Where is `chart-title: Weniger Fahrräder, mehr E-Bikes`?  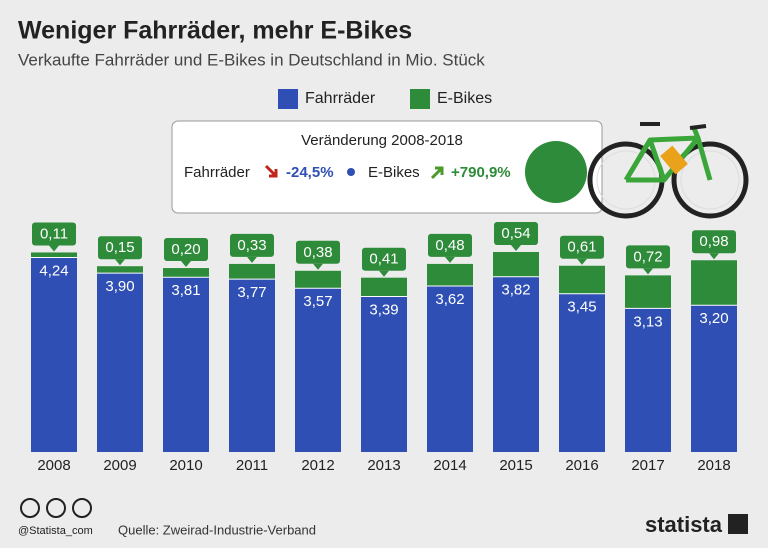 chart-title: Weniger Fahrräder, mehr E-Bikes is located at coordinates (215, 31).